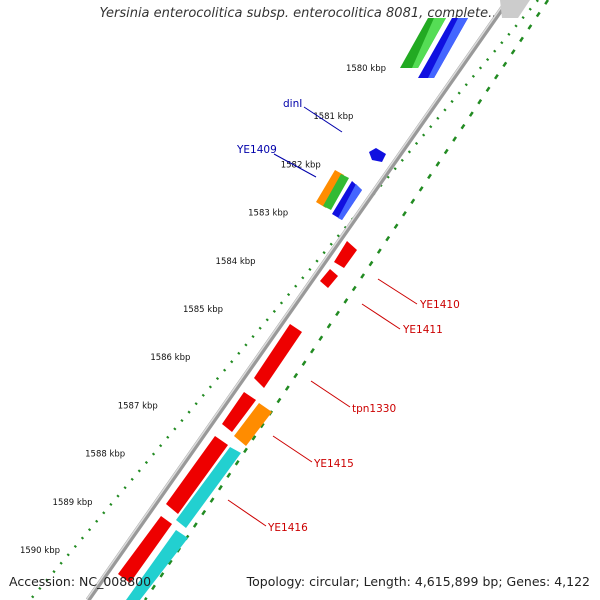  I want to click on scale-tick-label: 1583 kbp, so click(268, 214).